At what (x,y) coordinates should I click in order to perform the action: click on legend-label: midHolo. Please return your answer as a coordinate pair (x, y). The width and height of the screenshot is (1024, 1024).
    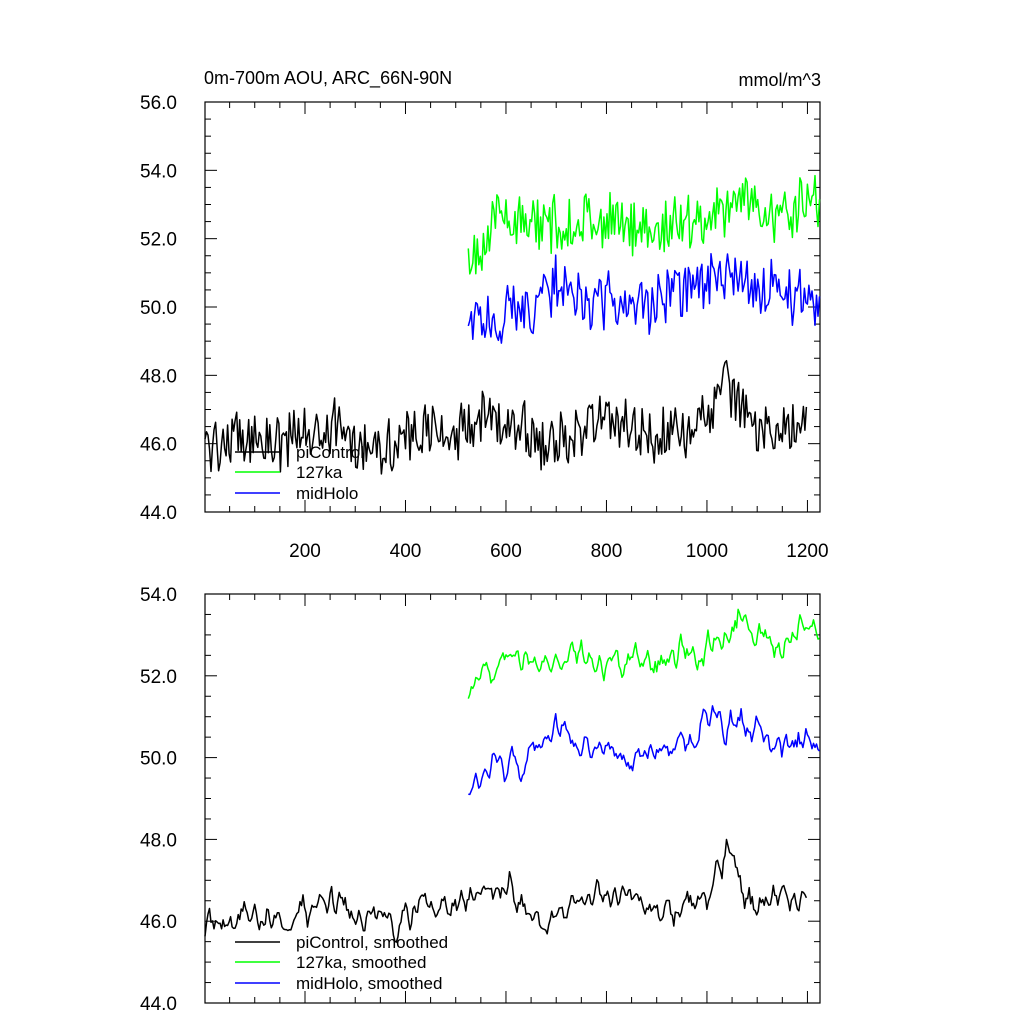
    Looking at the image, I should click on (327, 493).